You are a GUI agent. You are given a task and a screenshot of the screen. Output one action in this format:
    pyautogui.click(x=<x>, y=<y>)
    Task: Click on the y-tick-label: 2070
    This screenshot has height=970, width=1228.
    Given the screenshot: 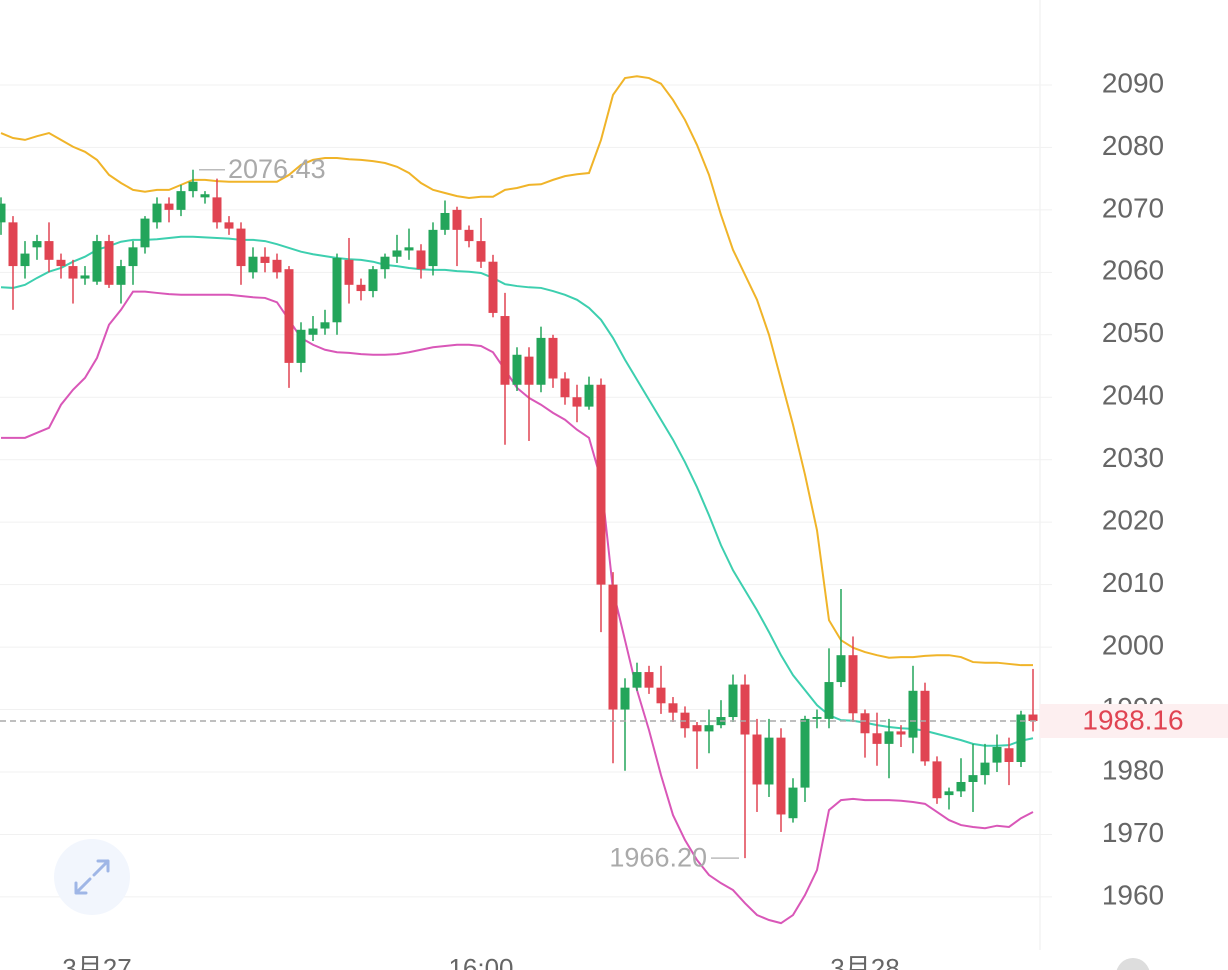 What is the action you would take?
    pyautogui.click(x=1133, y=207)
    